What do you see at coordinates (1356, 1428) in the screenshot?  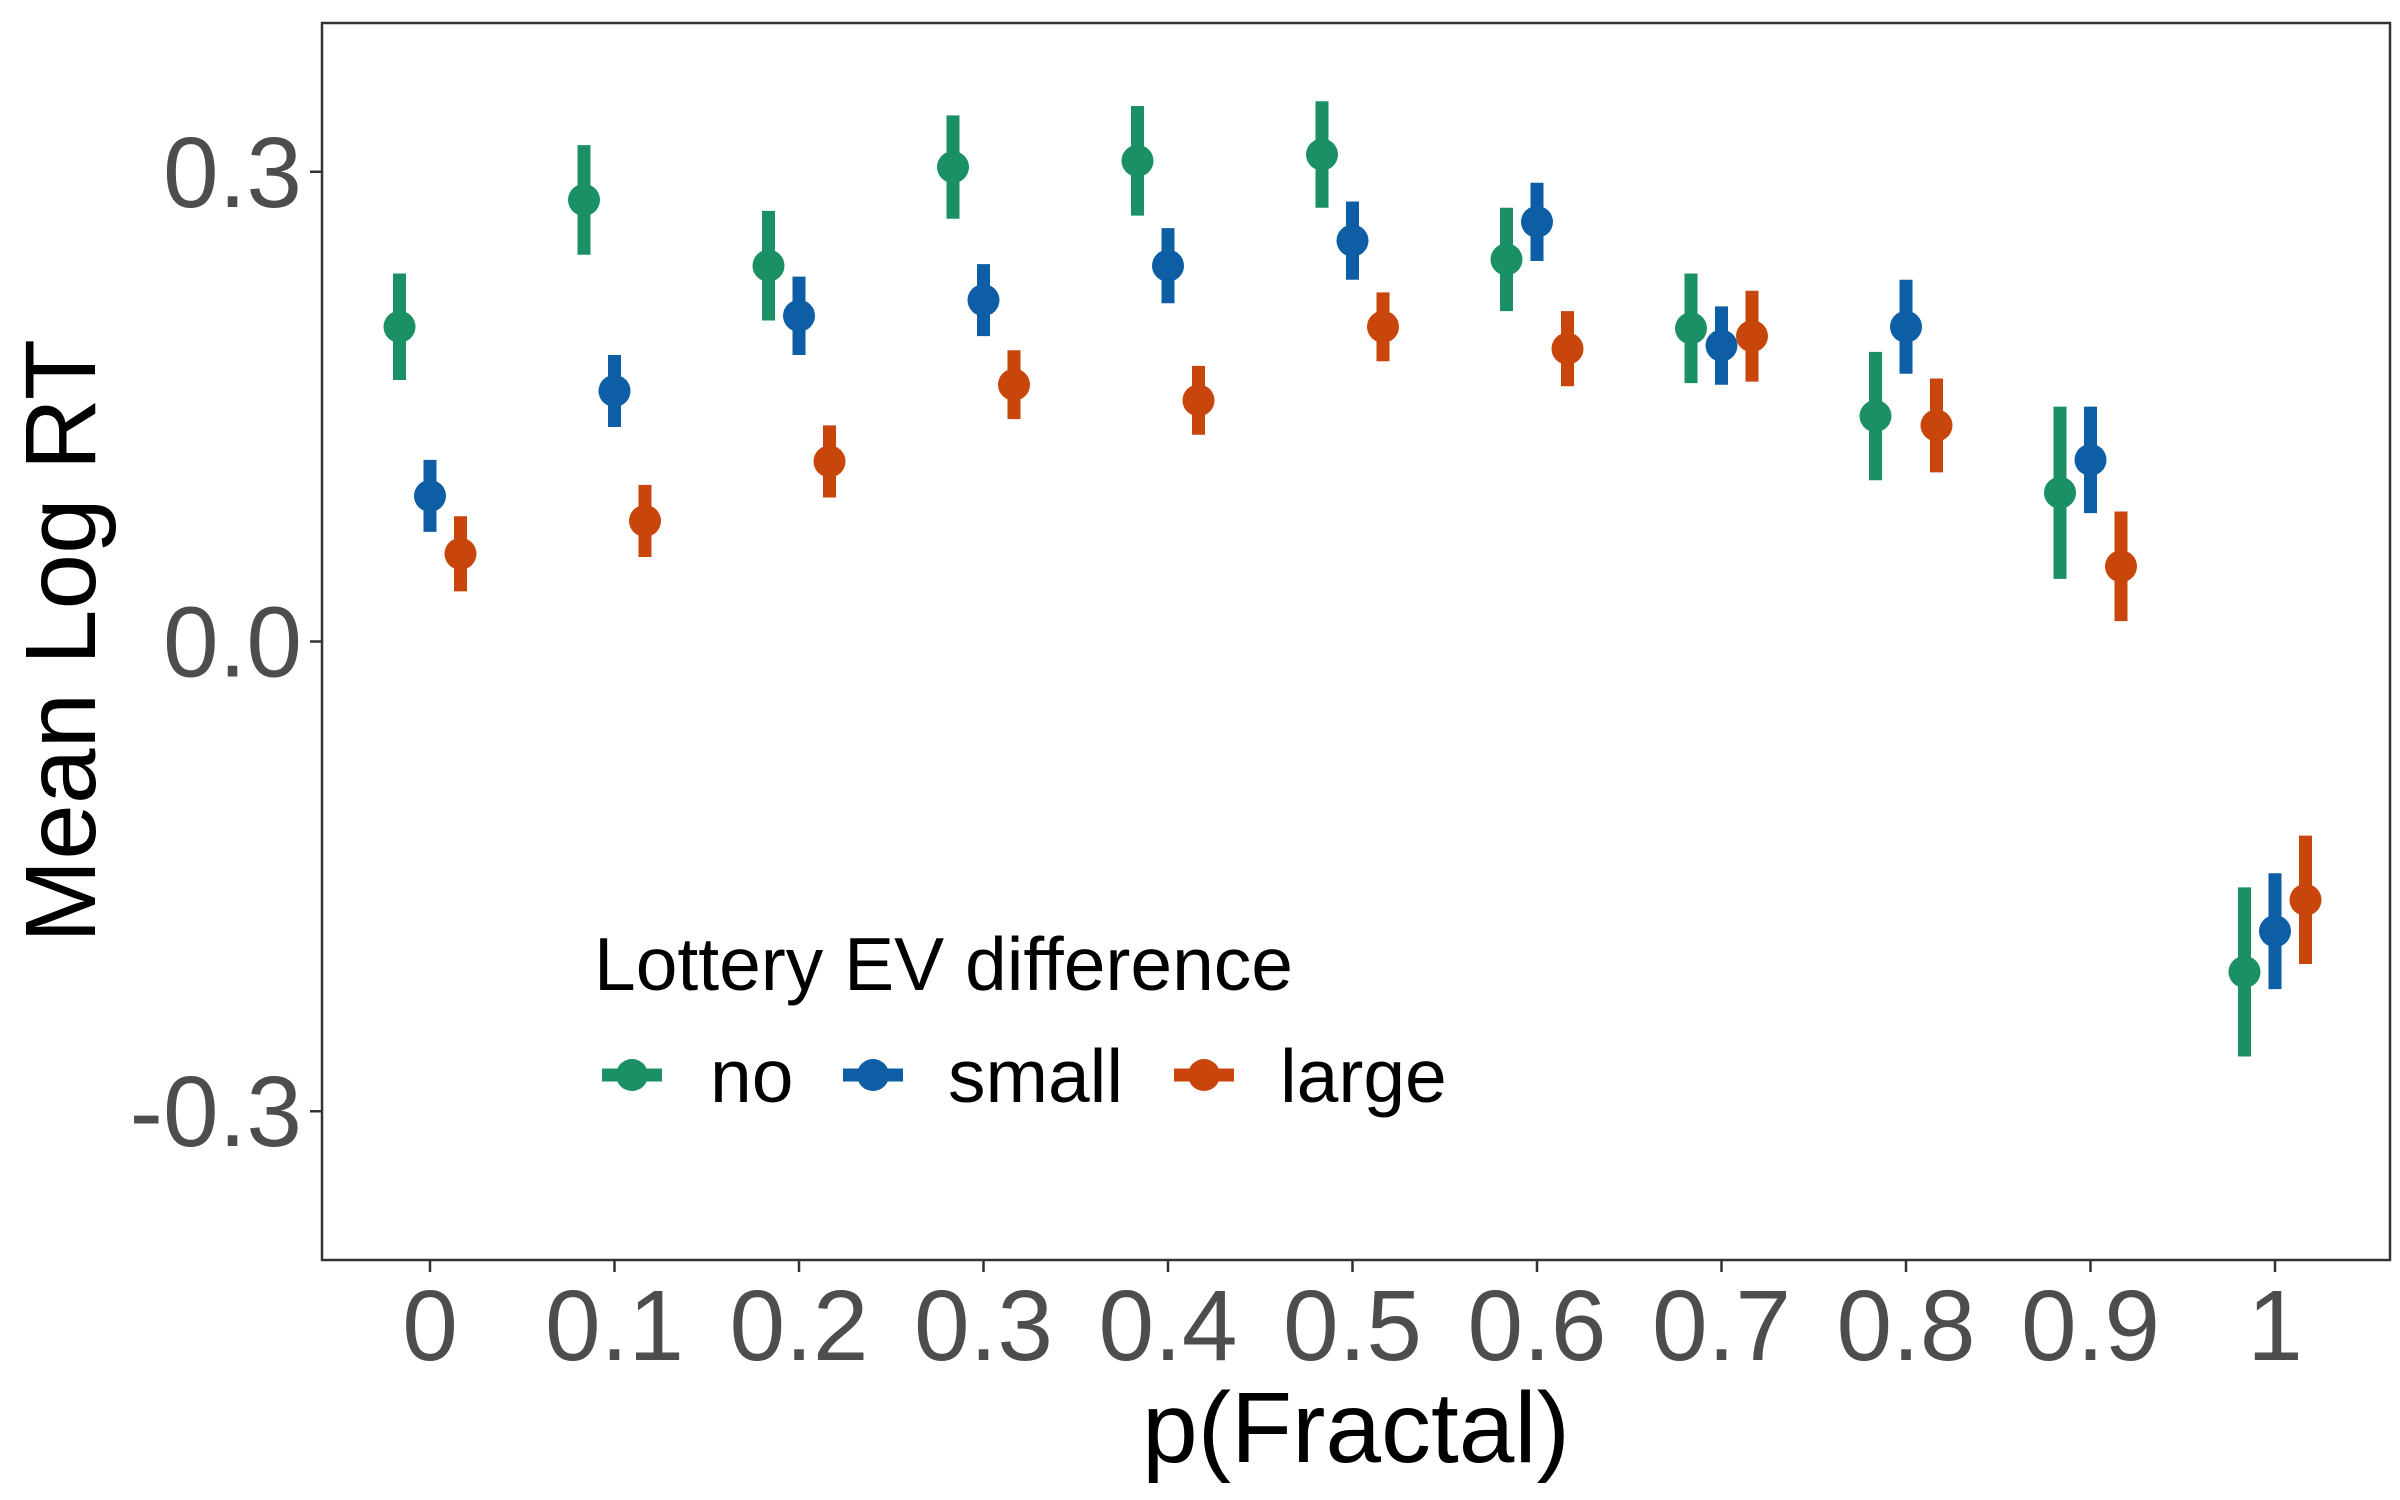 I see `x-axis-title: p(Fractal)` at bounding box center [1356, 1428].